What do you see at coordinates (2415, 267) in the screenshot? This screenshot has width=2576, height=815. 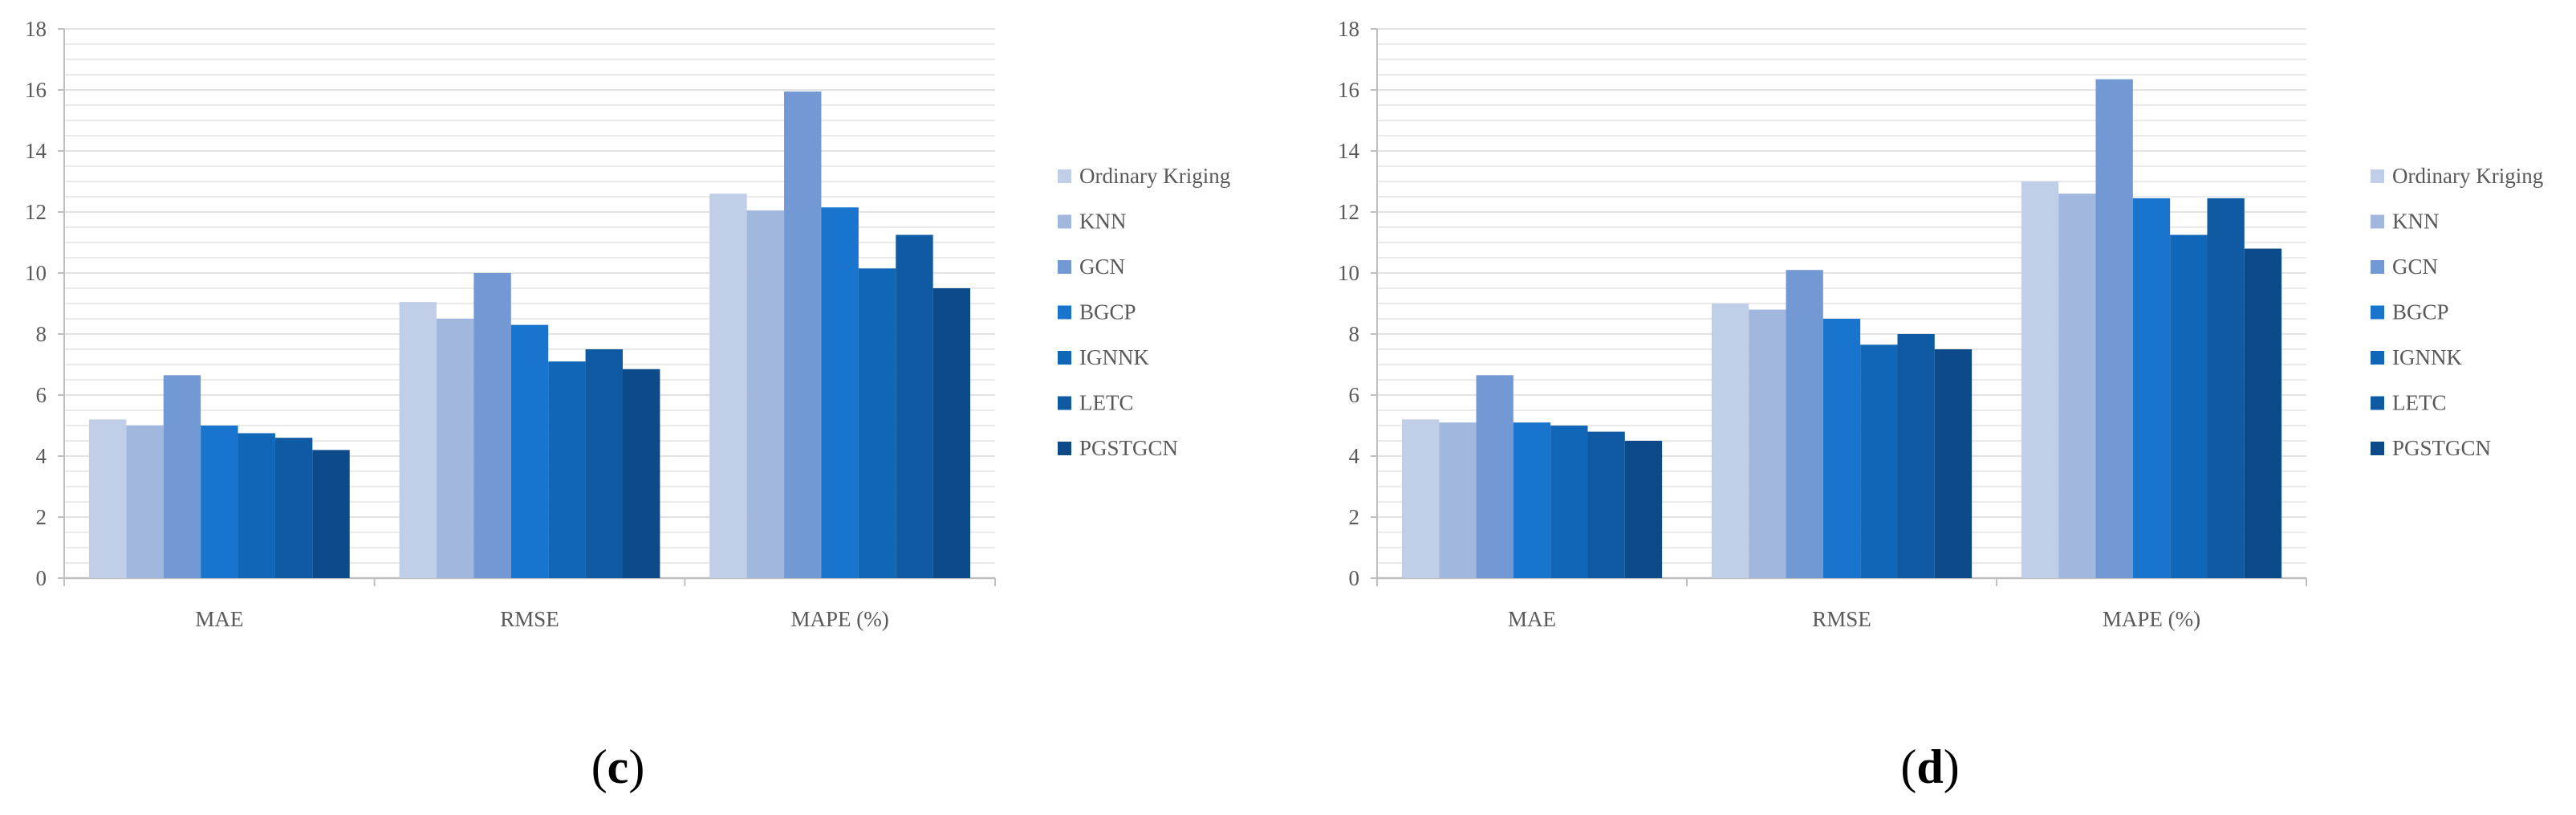 I see `legend-label: GCN` at bounding box center [2415, 267].